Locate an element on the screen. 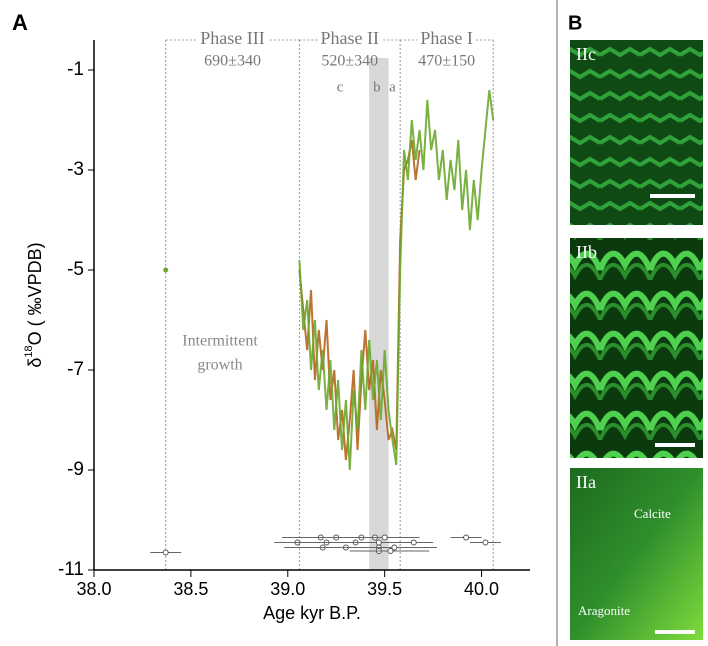 The width and height of the screenshot is (708, 646). phase-age: 520±340 is located at coordinates (349, 61).